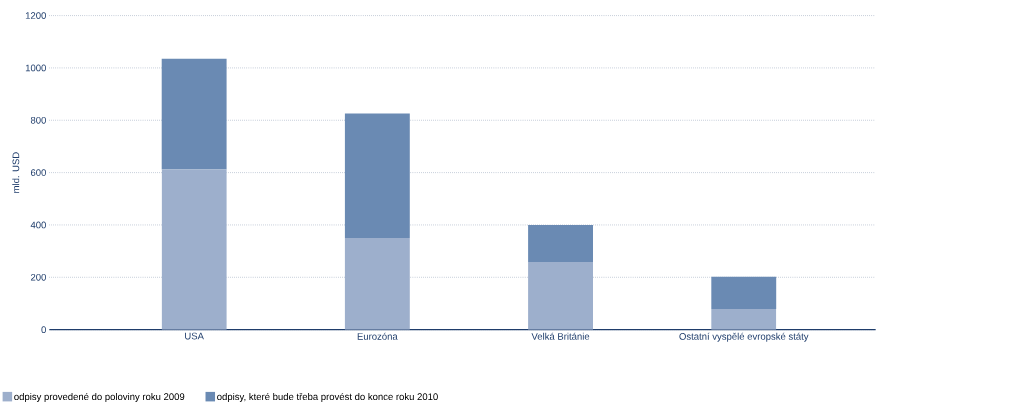 This screenshot has height=405, width=1023. I want to click on y-tick-label: 800, so click(38, 120).